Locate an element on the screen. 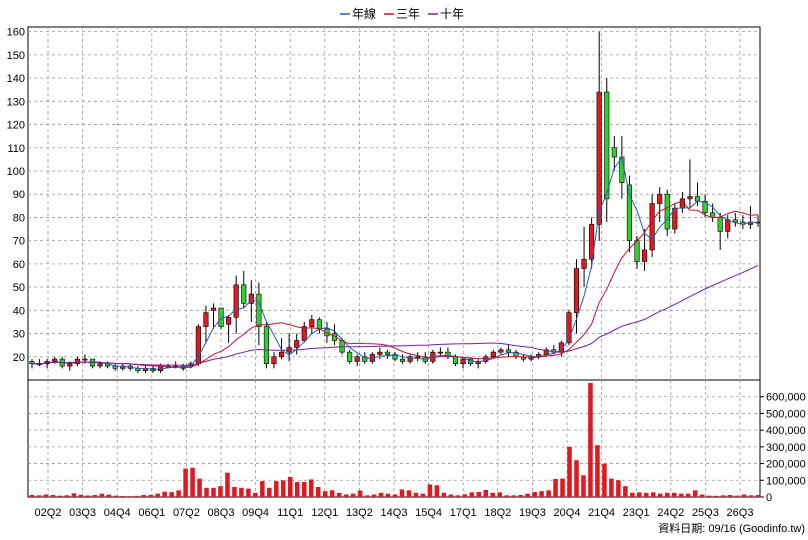  volume-tick-label: 100,000 is located at coordinates (786, 481).